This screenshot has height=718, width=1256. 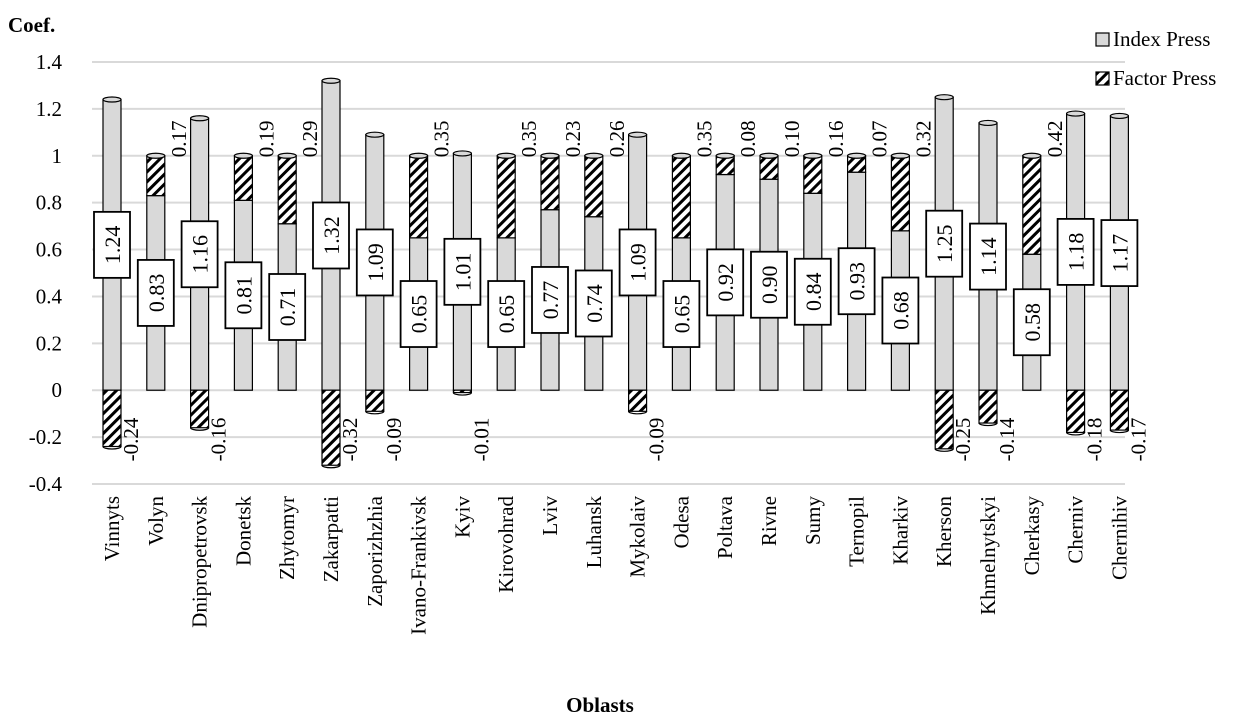 What do you see at coordinates (1161, 39) in the screenshot?
I see `legend-label-index-press: Index Press` at bounding box center [1161, 39].